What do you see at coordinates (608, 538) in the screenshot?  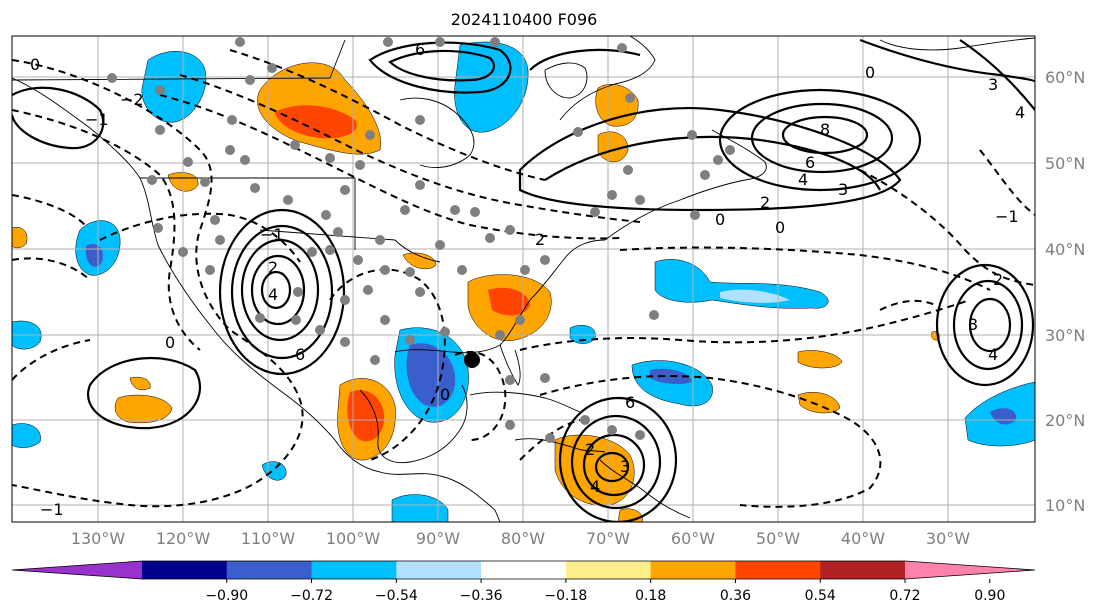 I see `lon-label: 70°W` at bounding box center [608, 538].